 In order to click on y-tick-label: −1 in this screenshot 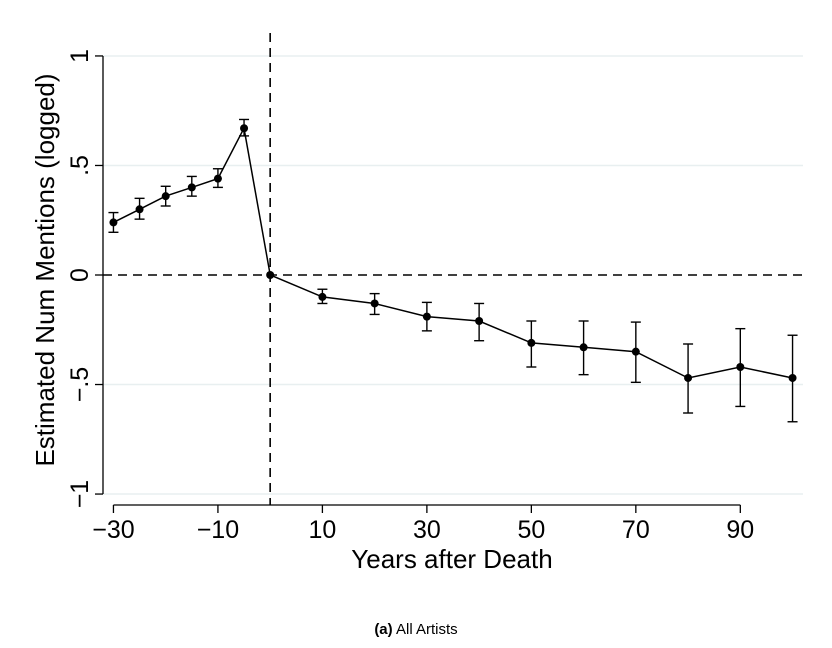, I will do `click(80, 494)`.